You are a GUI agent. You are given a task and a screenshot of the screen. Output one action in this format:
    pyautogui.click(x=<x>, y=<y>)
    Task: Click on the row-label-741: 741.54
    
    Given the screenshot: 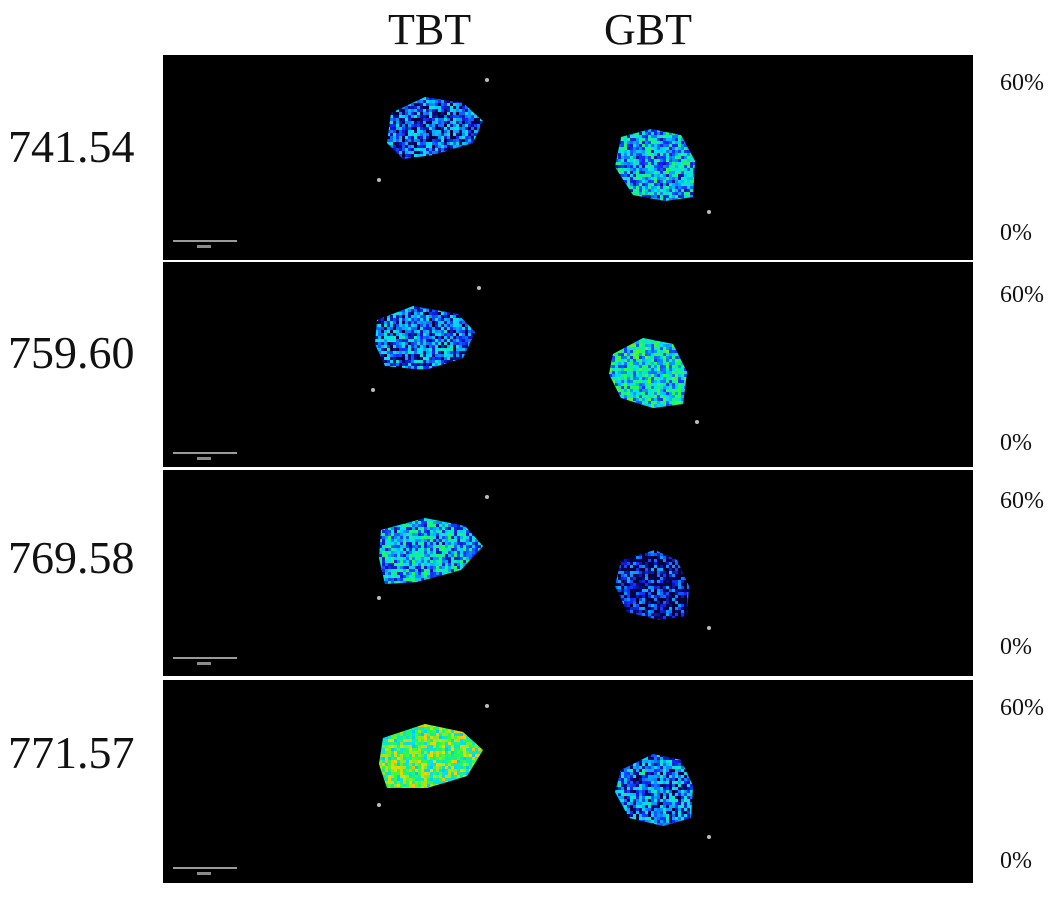 What is the action you would take?
    pyautogui.click(x=71, y=146)
    